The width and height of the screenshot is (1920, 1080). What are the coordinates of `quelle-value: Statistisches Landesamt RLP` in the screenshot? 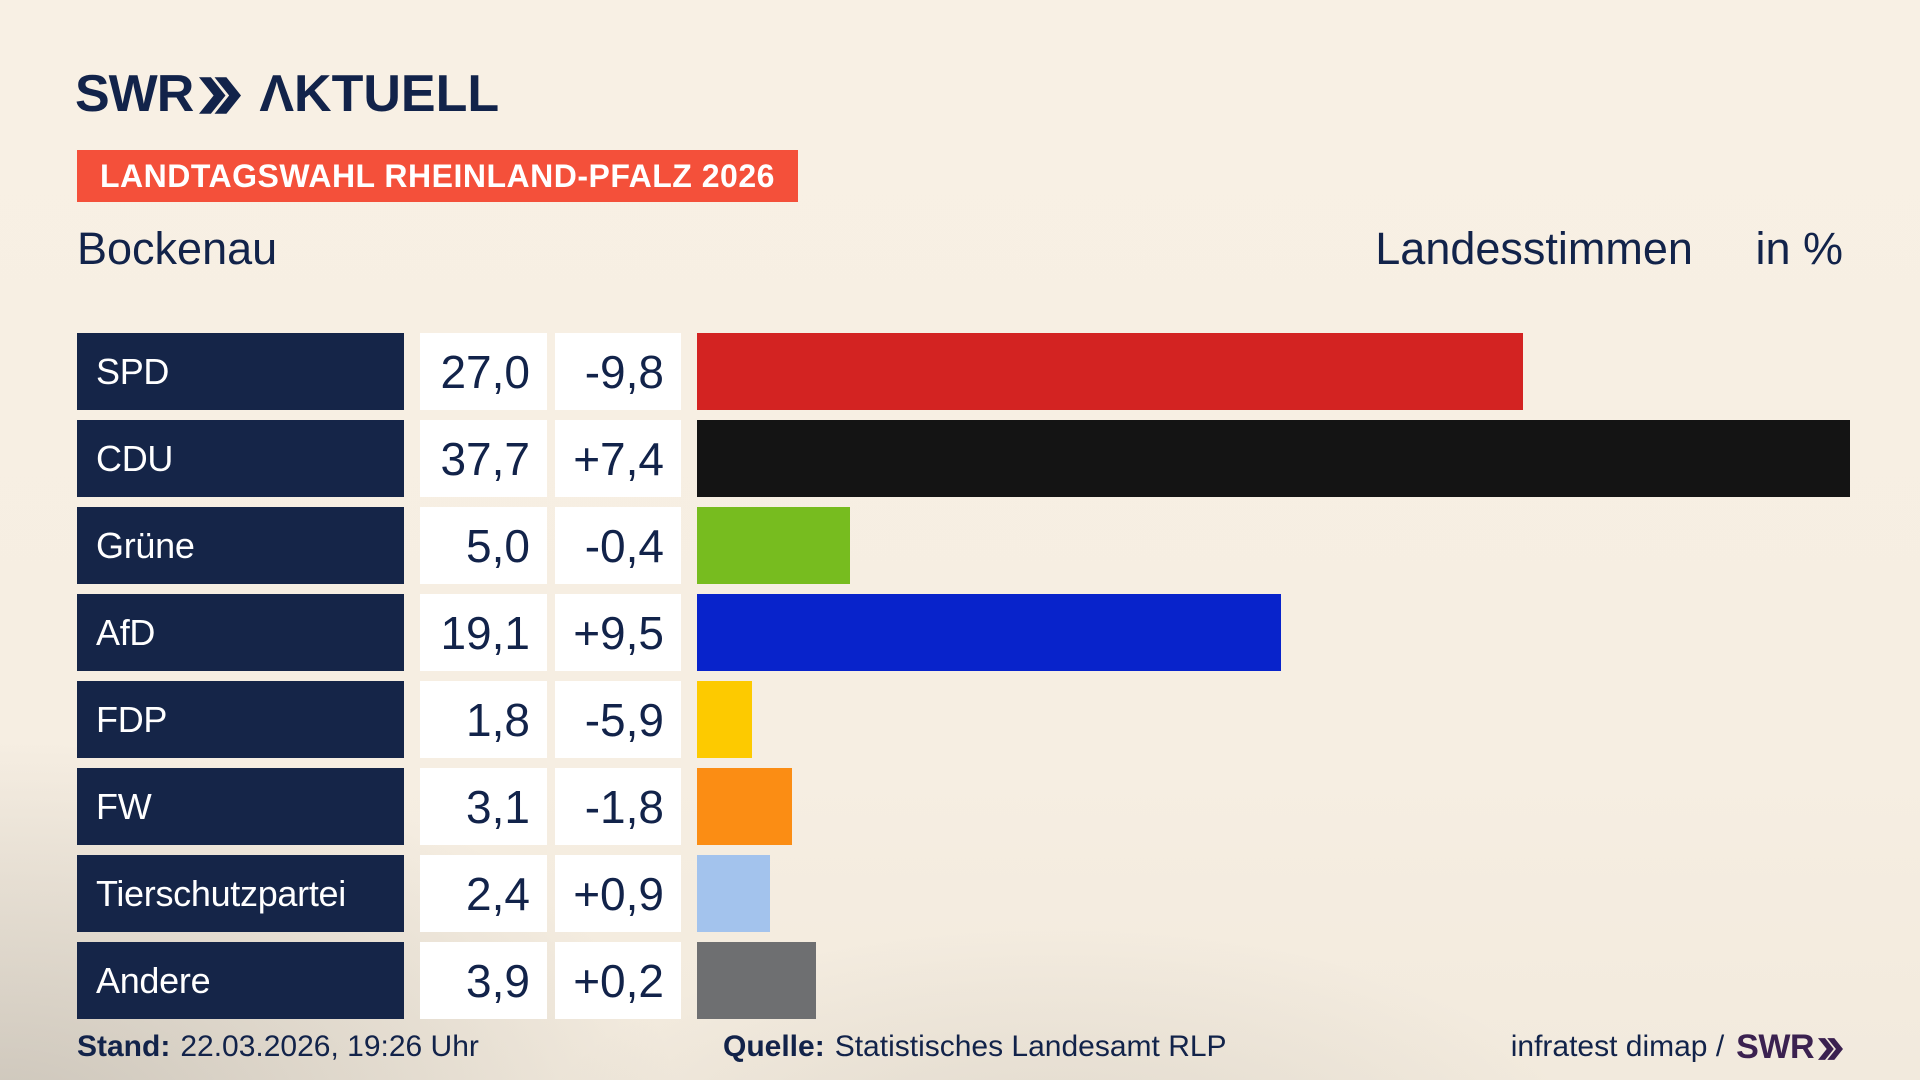 It's located at (1030, 1046).